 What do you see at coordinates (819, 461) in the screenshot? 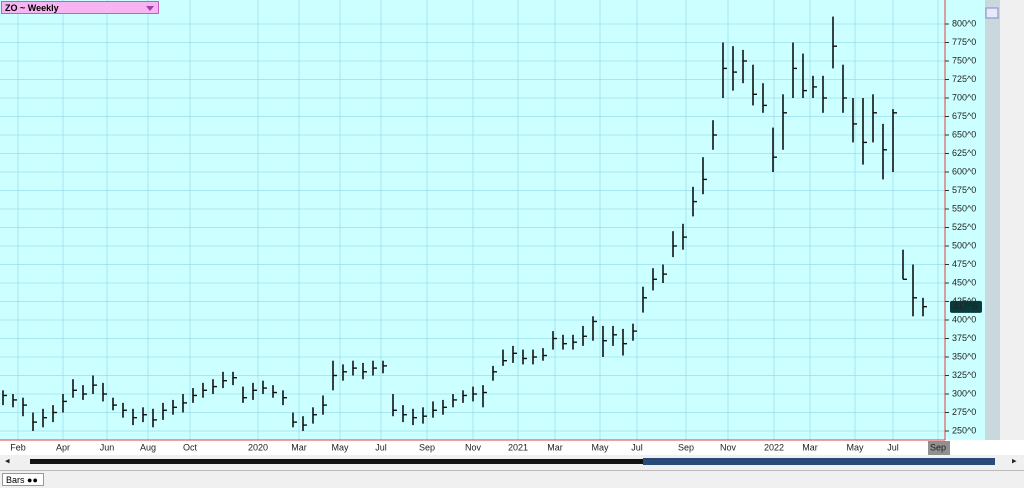
I see `scroll-thumb` at bounding box center [819, 461].